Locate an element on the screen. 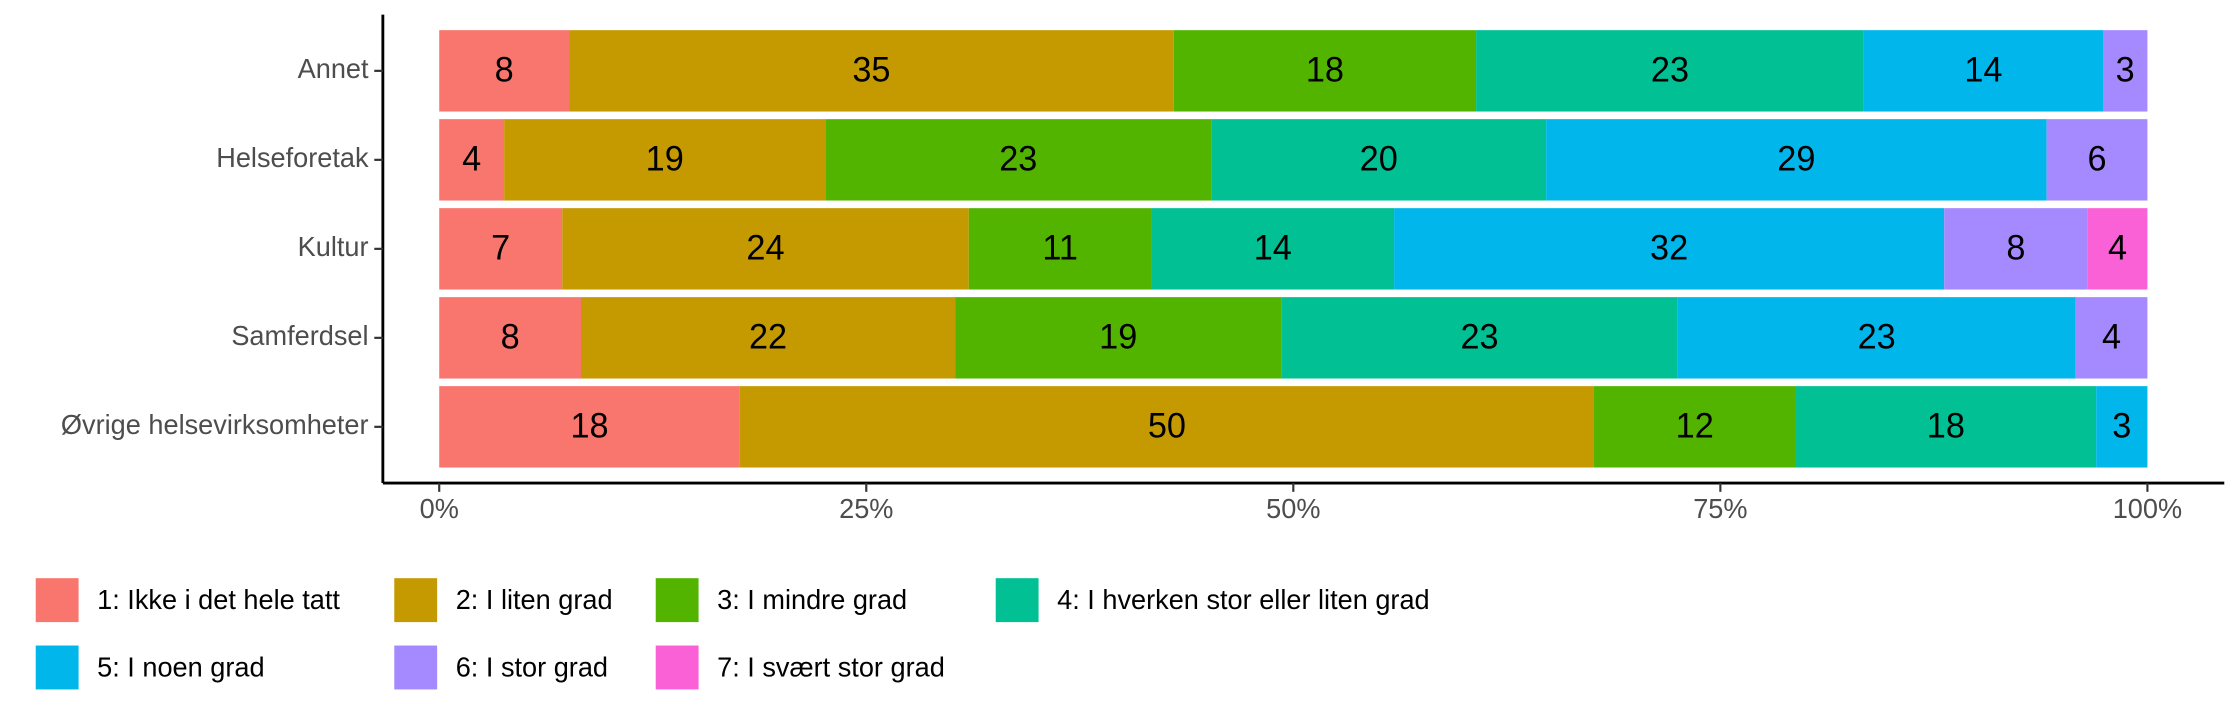 The image size is (2240, 707). data-label: 32 is located at coordinates (1669, 248).